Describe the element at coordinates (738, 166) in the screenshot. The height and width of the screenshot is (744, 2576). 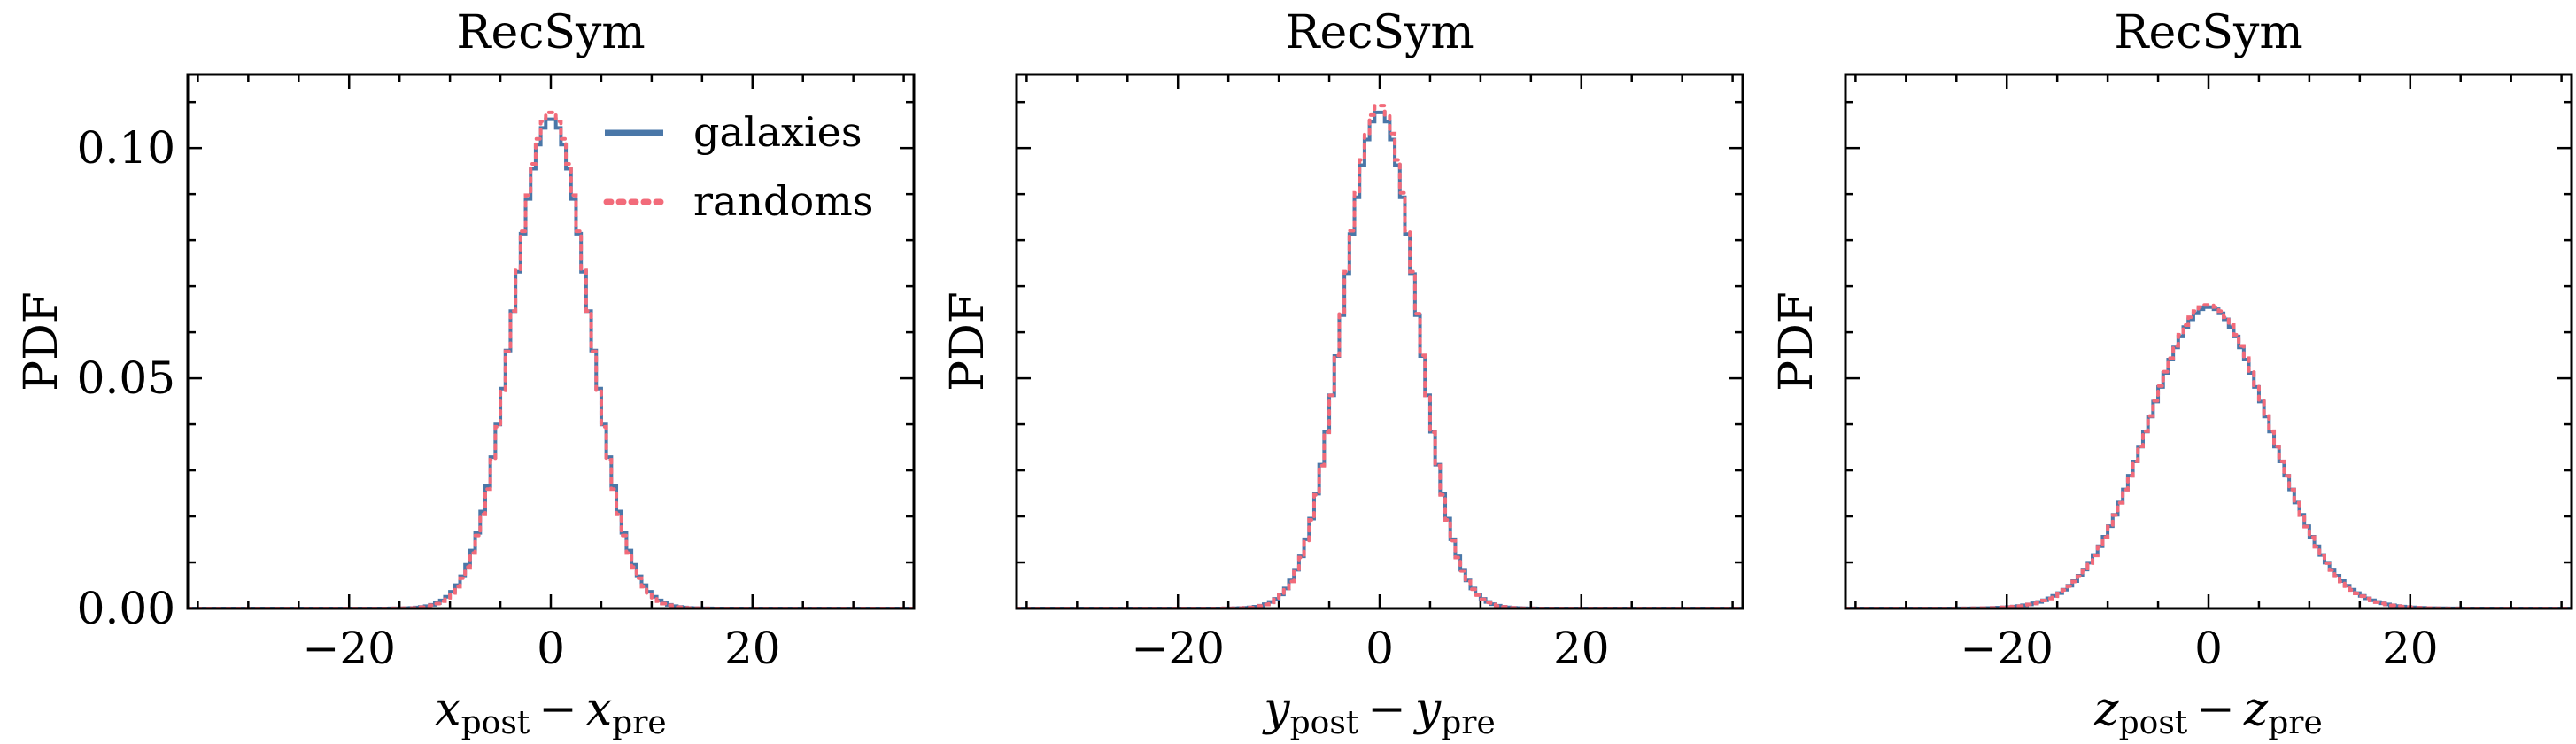
I see `legend: galaxies randoms` at that location.